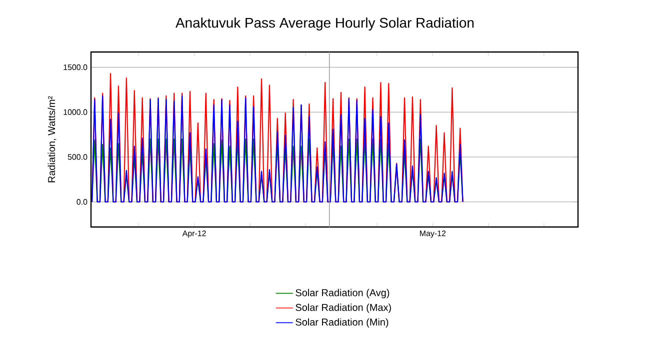 This screenshot has width=650, height=350. Describe the element at coordinates (343, 293) in the screenshot. I see `legend-label: Solar Radiation (Avg)` at that location.